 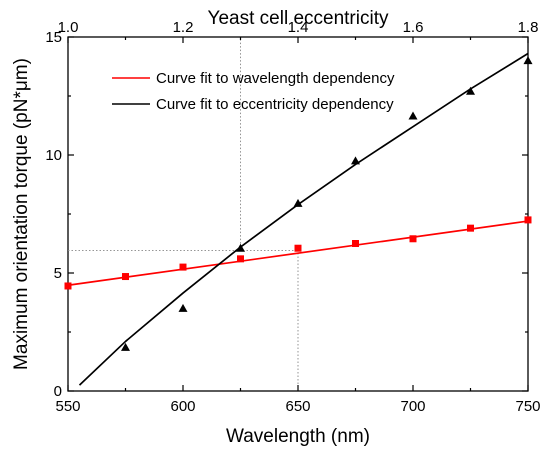 I want to click on y-tick-label: 15, so click(x=53, y=37).